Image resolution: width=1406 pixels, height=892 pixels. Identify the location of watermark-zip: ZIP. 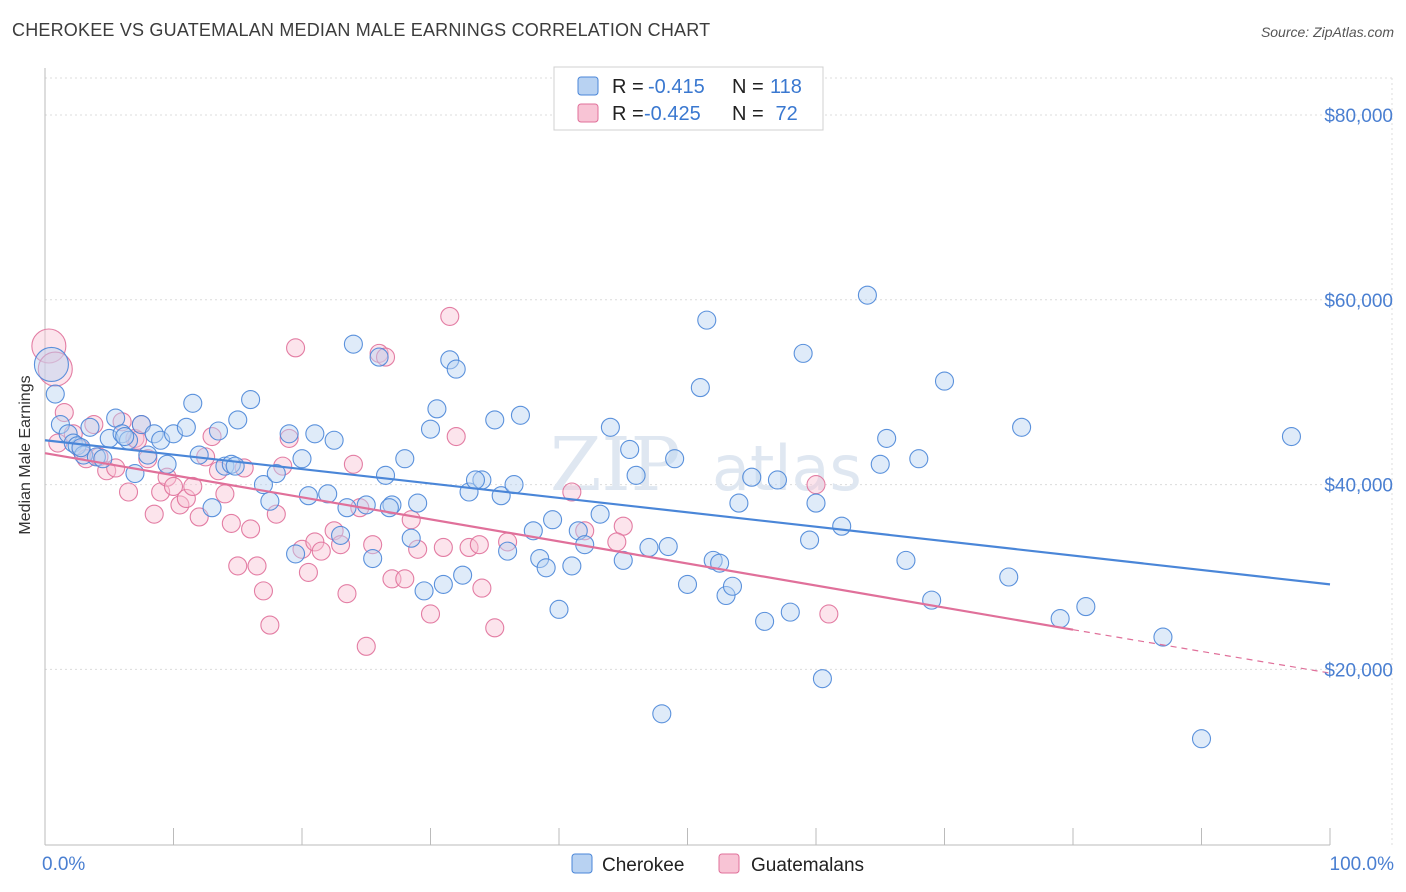
(615, 465).